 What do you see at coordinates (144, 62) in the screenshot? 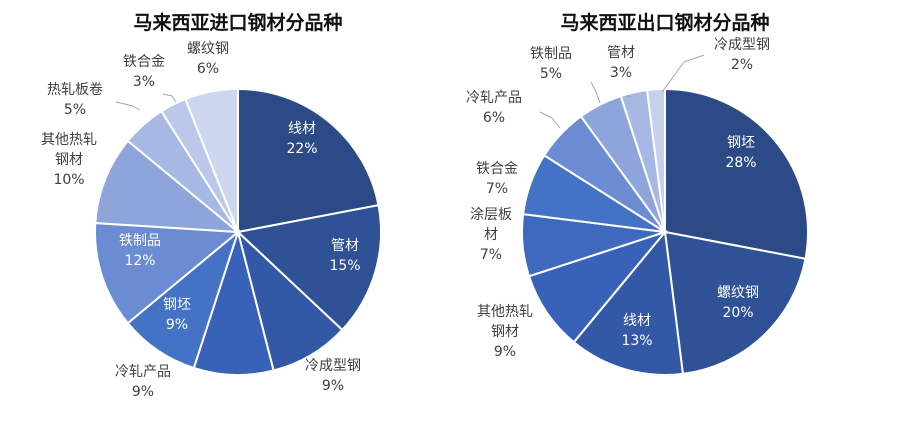
I see `import-data-label-name: 铁合金` at bounding box center [144, 62].